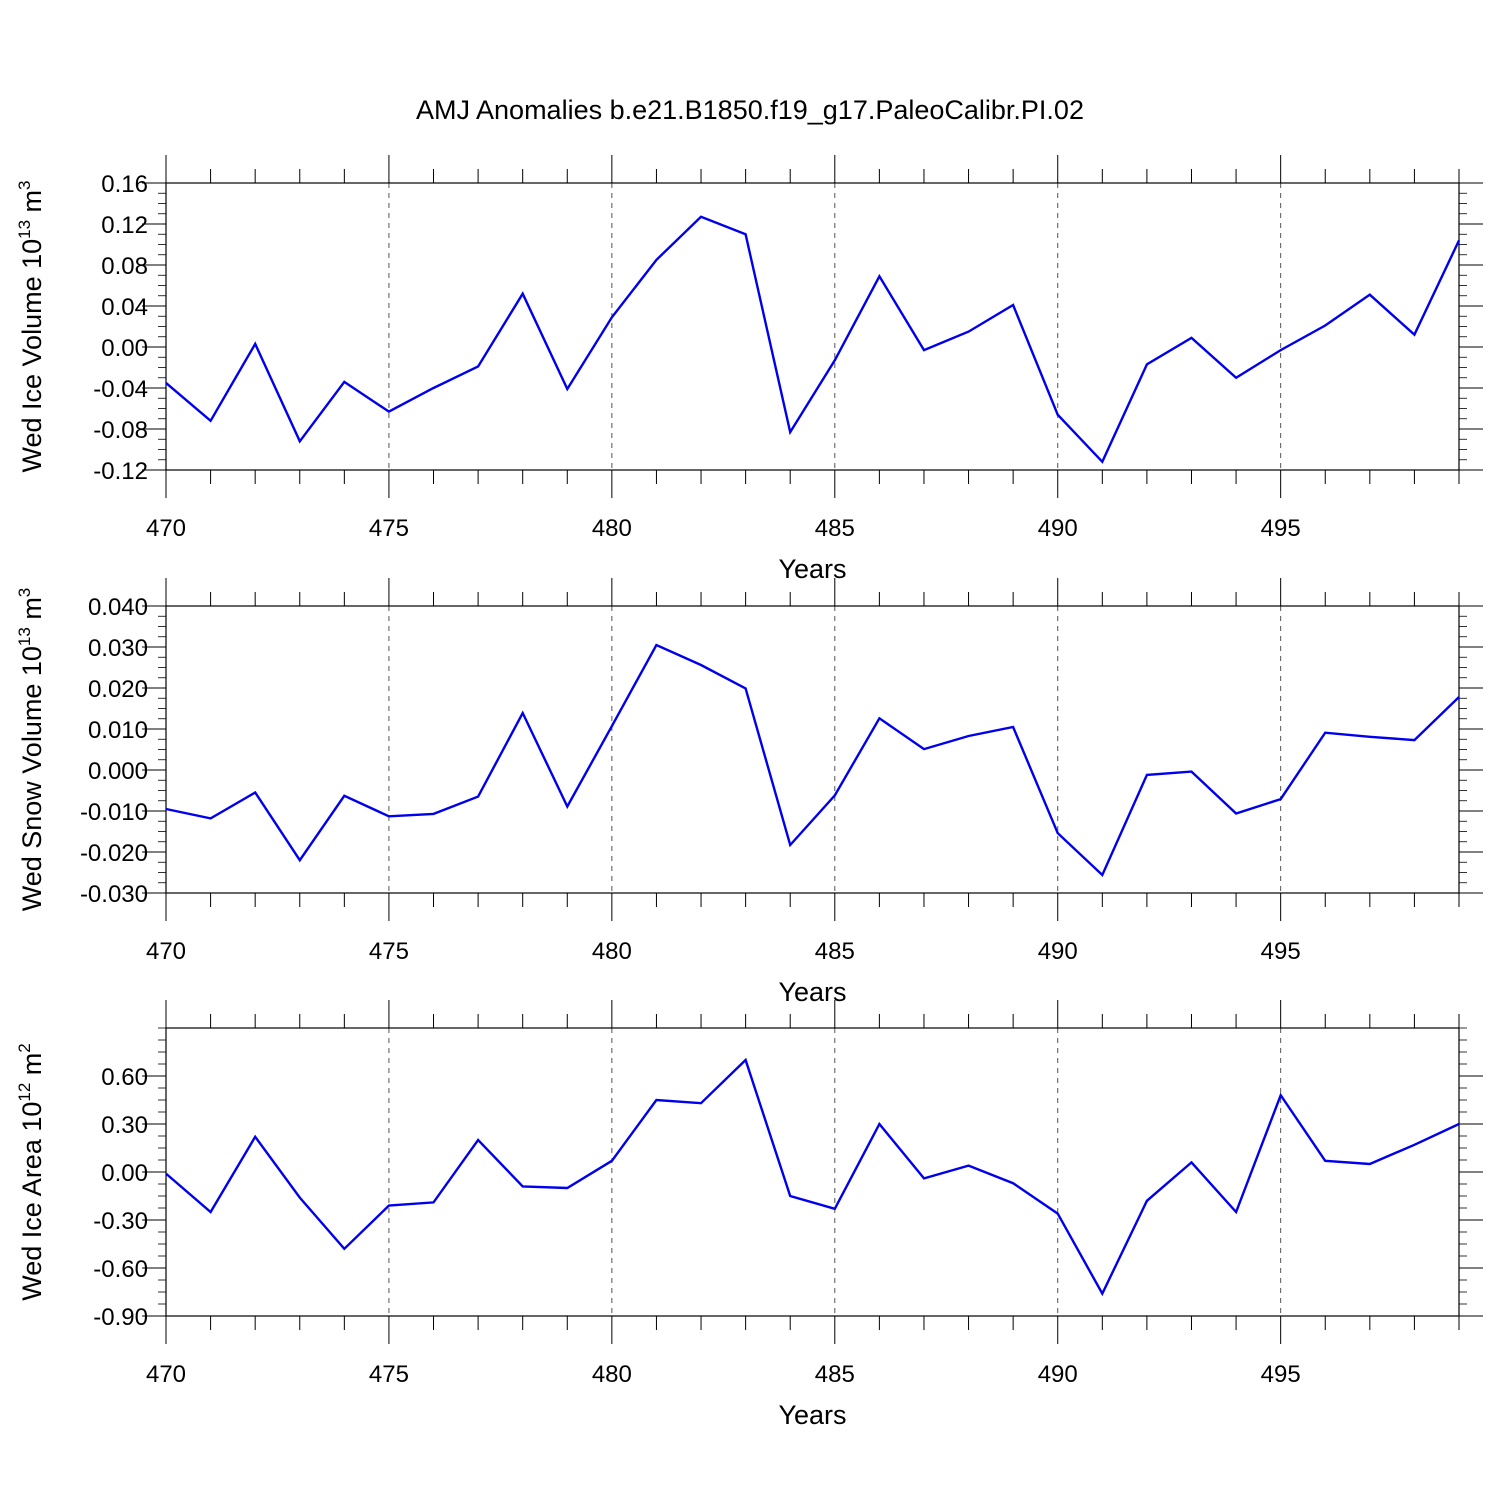 The width and height of the screenshot is (1500, 1500). Describe the element at coordinates (124, 307) in the screenshot. I see `y-tick-label: 0.04` at that location.